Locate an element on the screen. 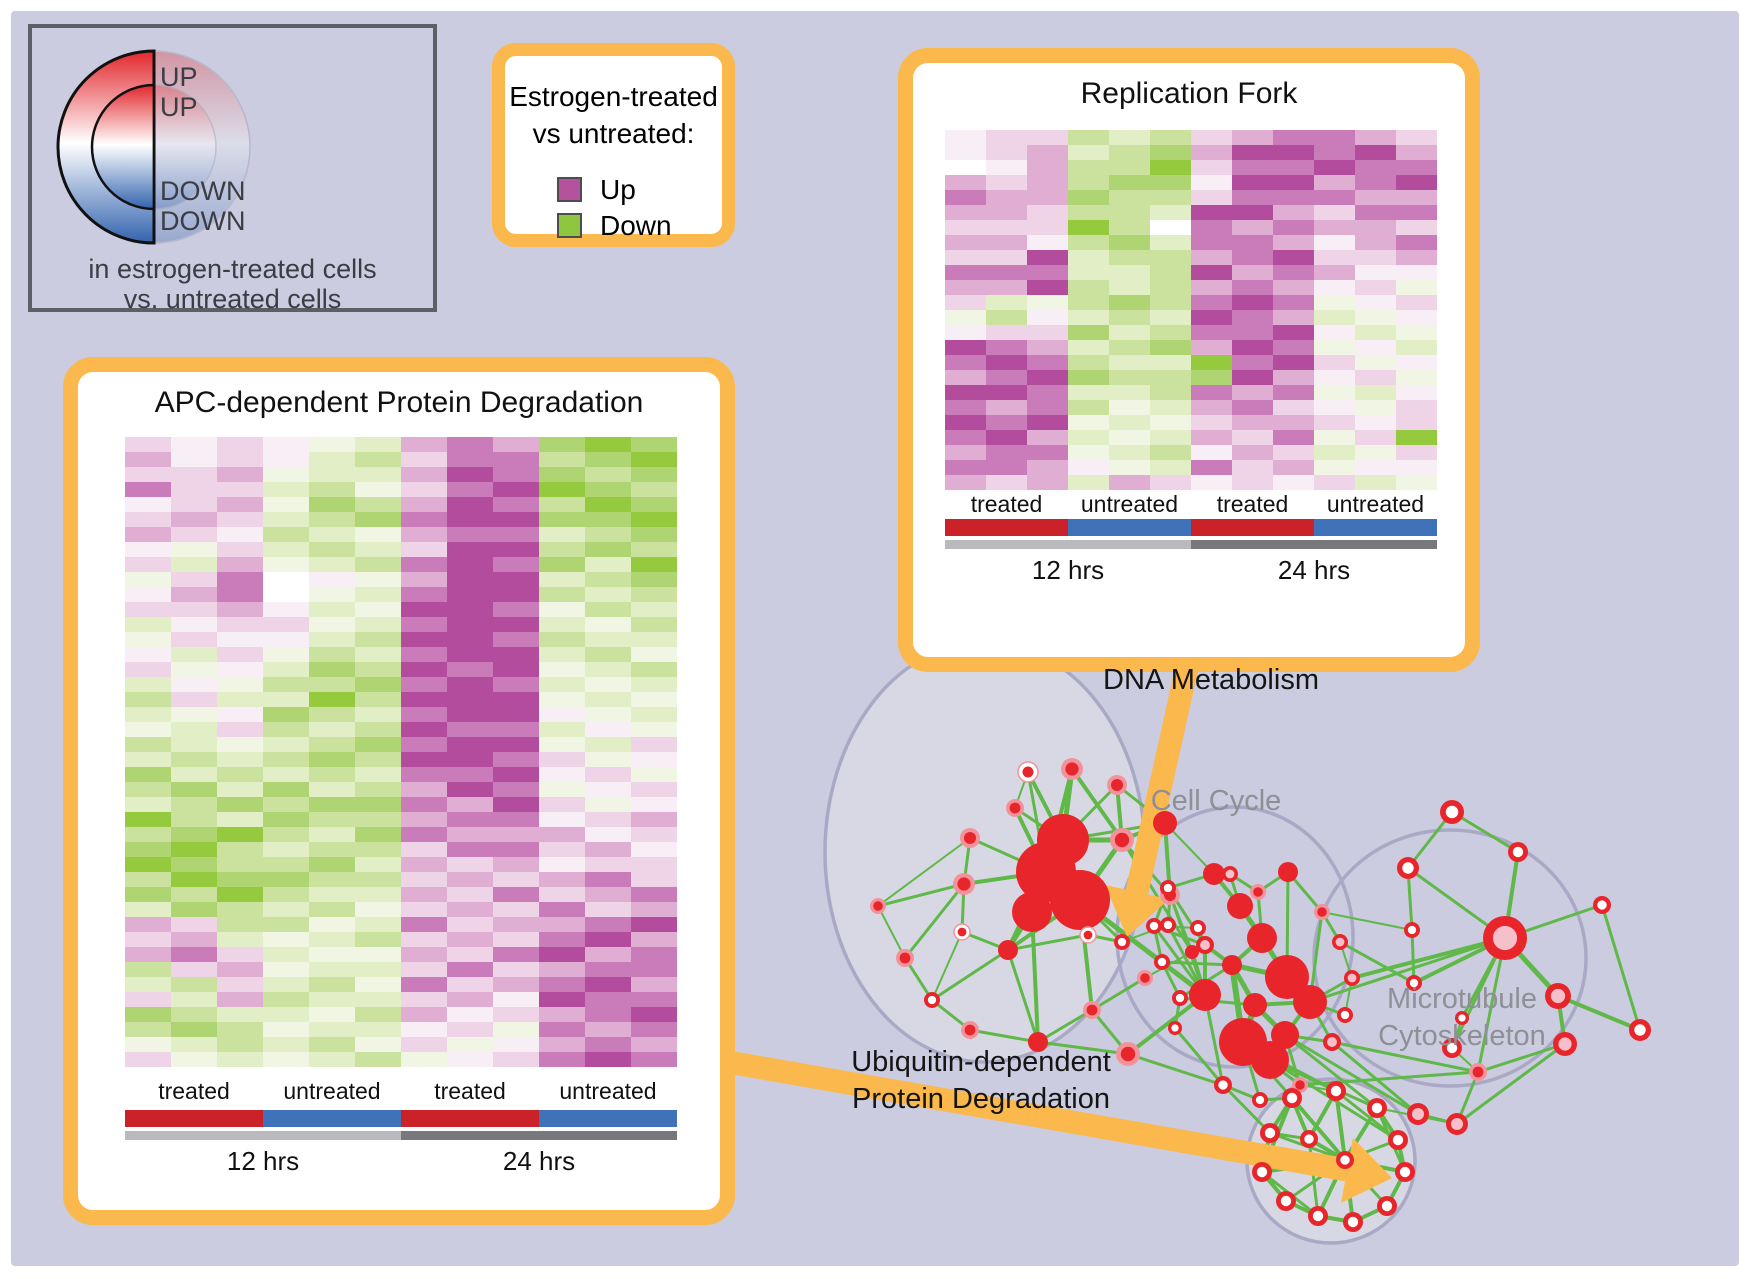 The image size is (1750, 1279). time-24-bar is located at coordinates (539, 1135).